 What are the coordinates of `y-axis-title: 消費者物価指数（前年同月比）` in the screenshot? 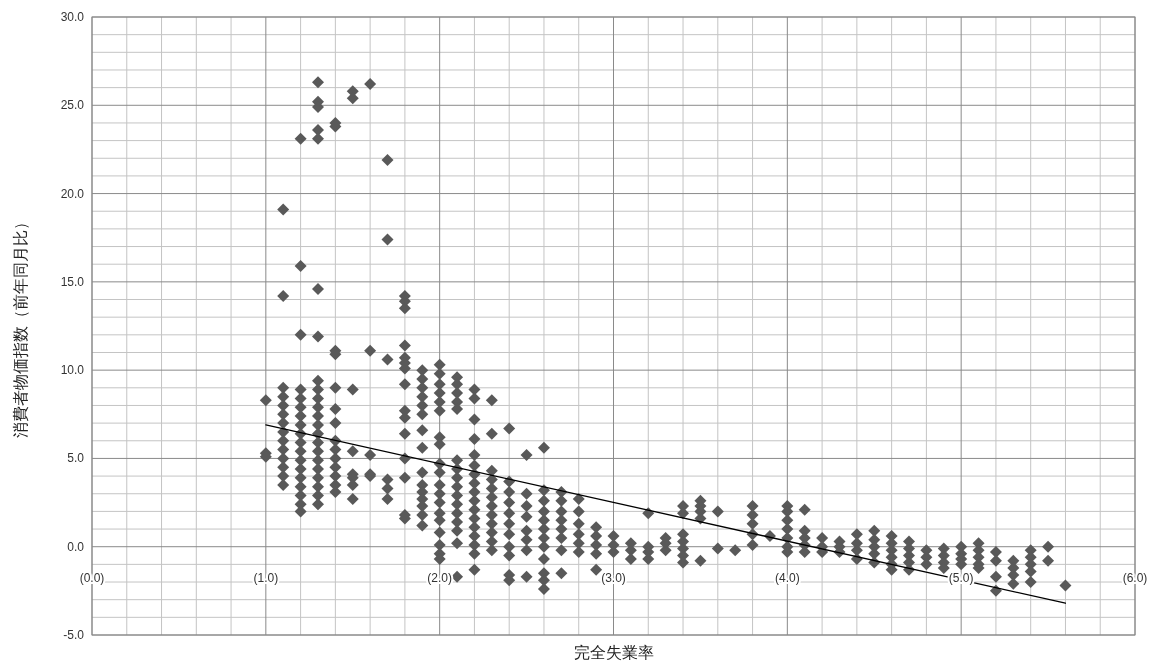 It's located at (20, 326).